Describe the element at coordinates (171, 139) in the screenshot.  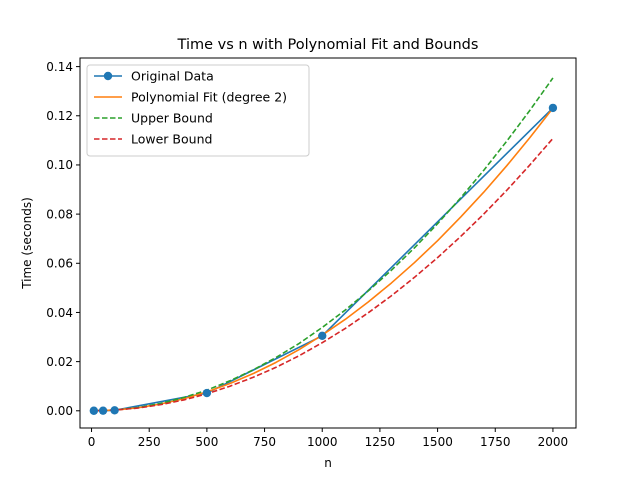
I see `legend-label: Lower Bound` at that location.